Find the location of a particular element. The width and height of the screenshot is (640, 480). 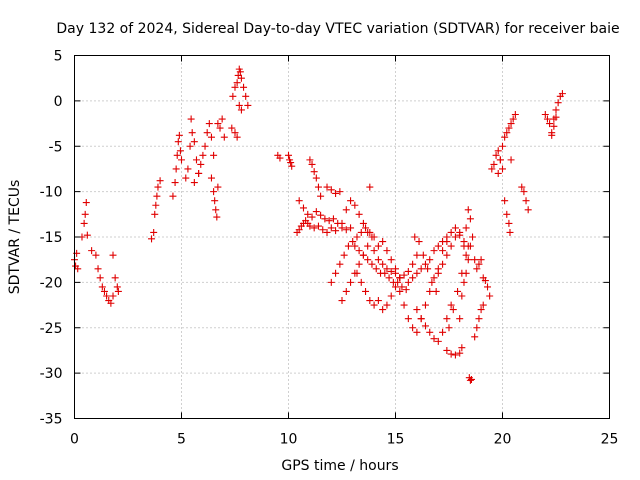

series-arc-ak is located at coordinates (470, 379).